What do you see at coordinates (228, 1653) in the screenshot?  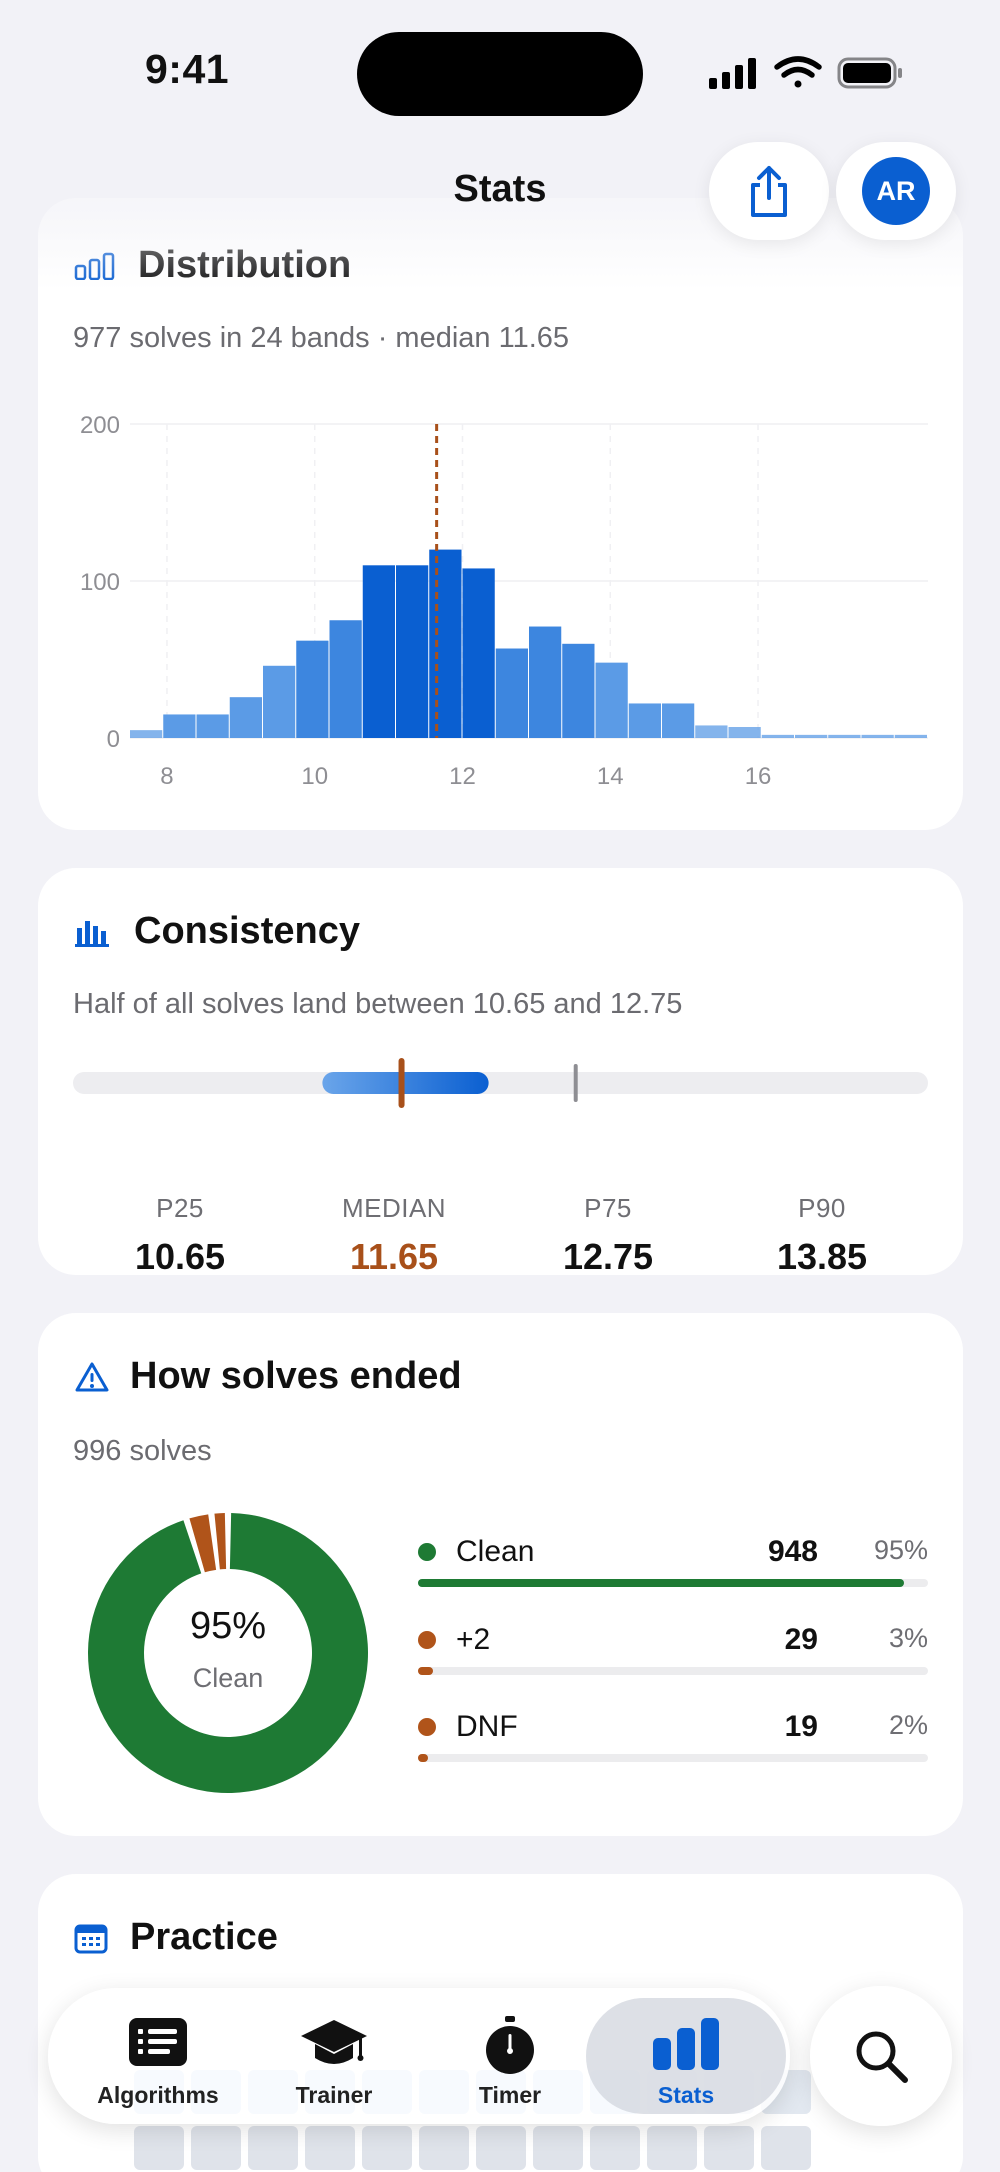 I see `donut-slice-clean` at bounding box center [228, 1653].